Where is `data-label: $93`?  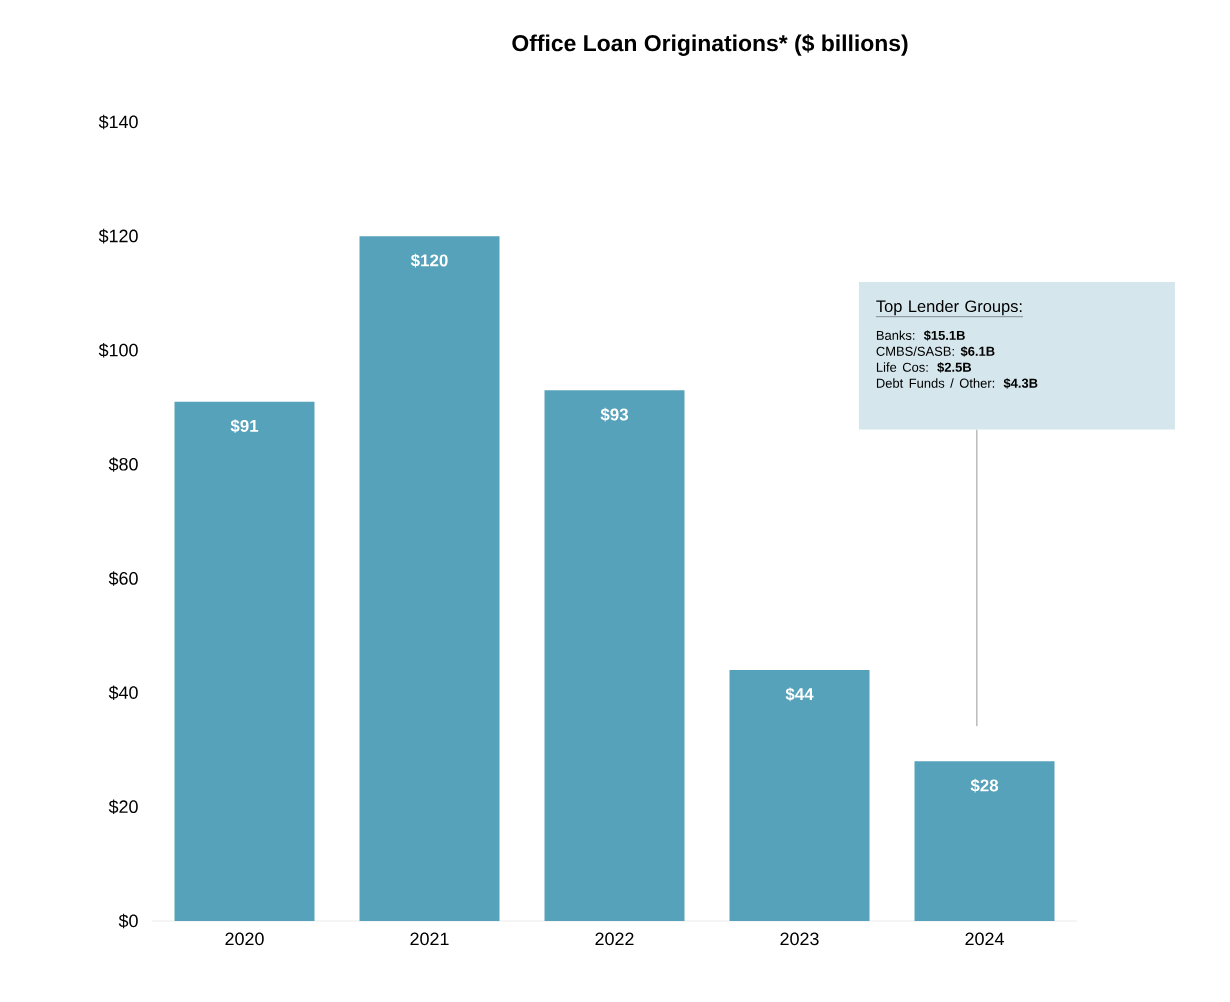
data-label: $93 is located at coordinates (614, 414).